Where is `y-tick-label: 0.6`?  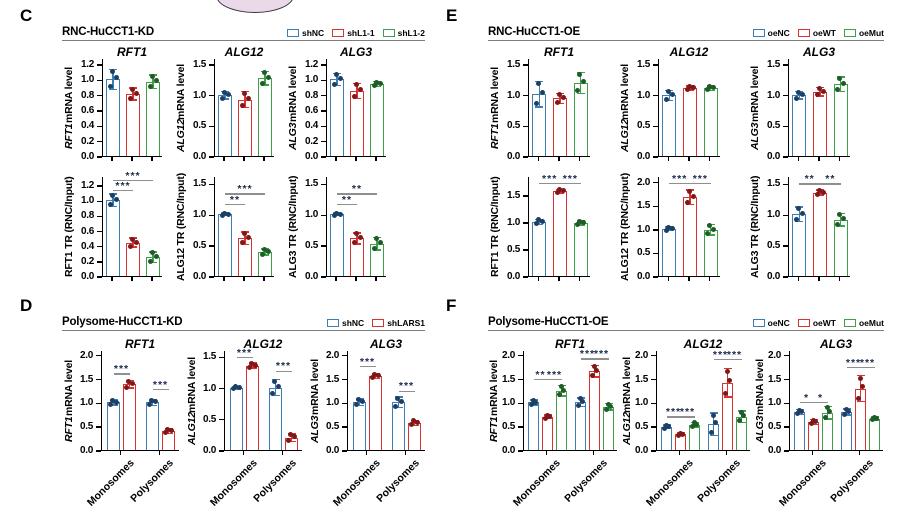
y-tick-label: 0.6 is located at coordinates (87, 231).